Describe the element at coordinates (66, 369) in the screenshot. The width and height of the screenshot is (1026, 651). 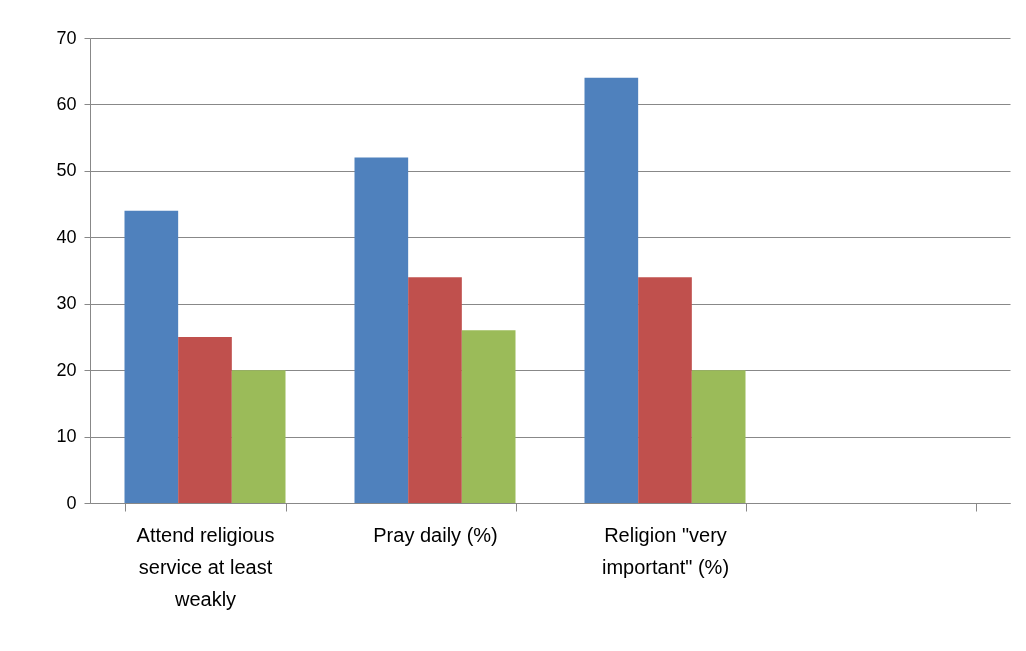
I see `y-tick-label: 20` at that location.